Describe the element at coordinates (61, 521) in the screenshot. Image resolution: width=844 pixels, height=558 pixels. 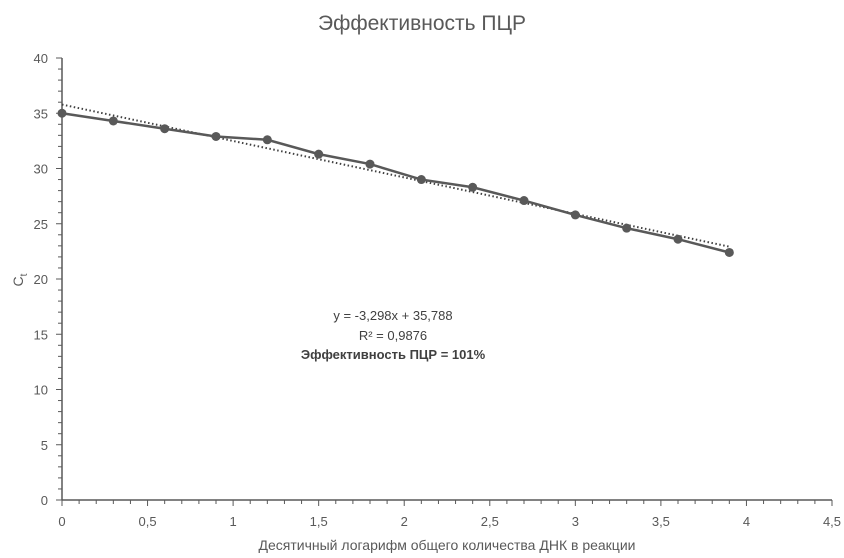
I see `x-tick-label: 0` at that location.